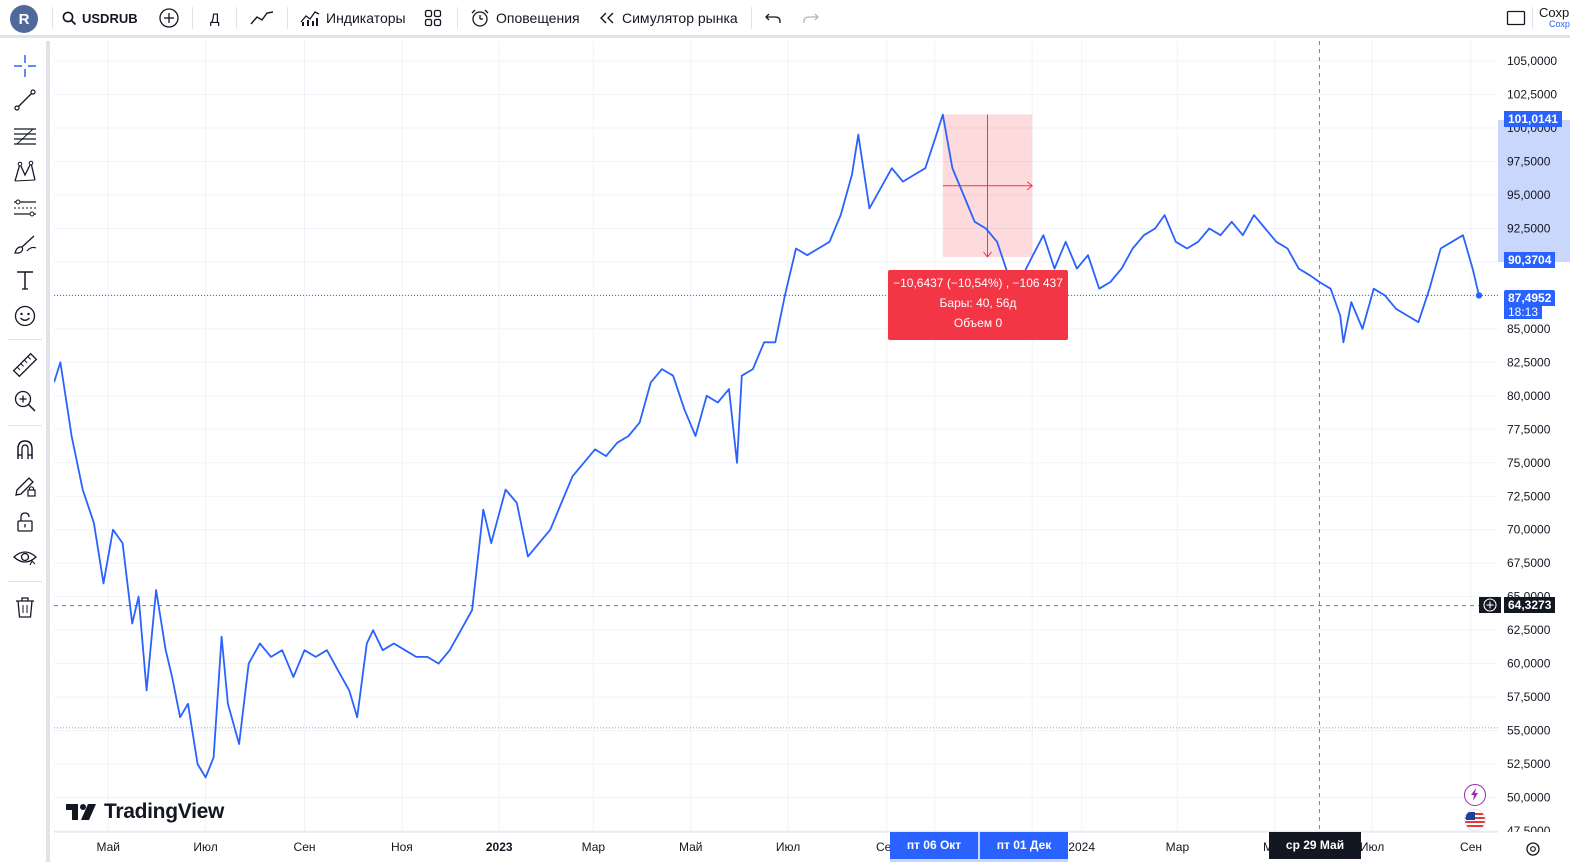 Image resolution: width=1570 pixels, height=862 pixels. What do you see at coordinates (1529, 195) in the screenshot?
I see `price-tick-label: 95,0000` at bounding box center [1529, 195].